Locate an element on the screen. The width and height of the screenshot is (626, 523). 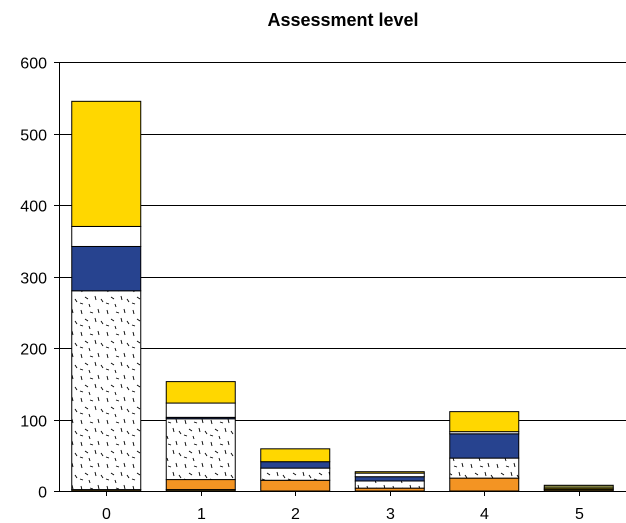
y-tick-label: 400 is located at coordinates (33, 207).